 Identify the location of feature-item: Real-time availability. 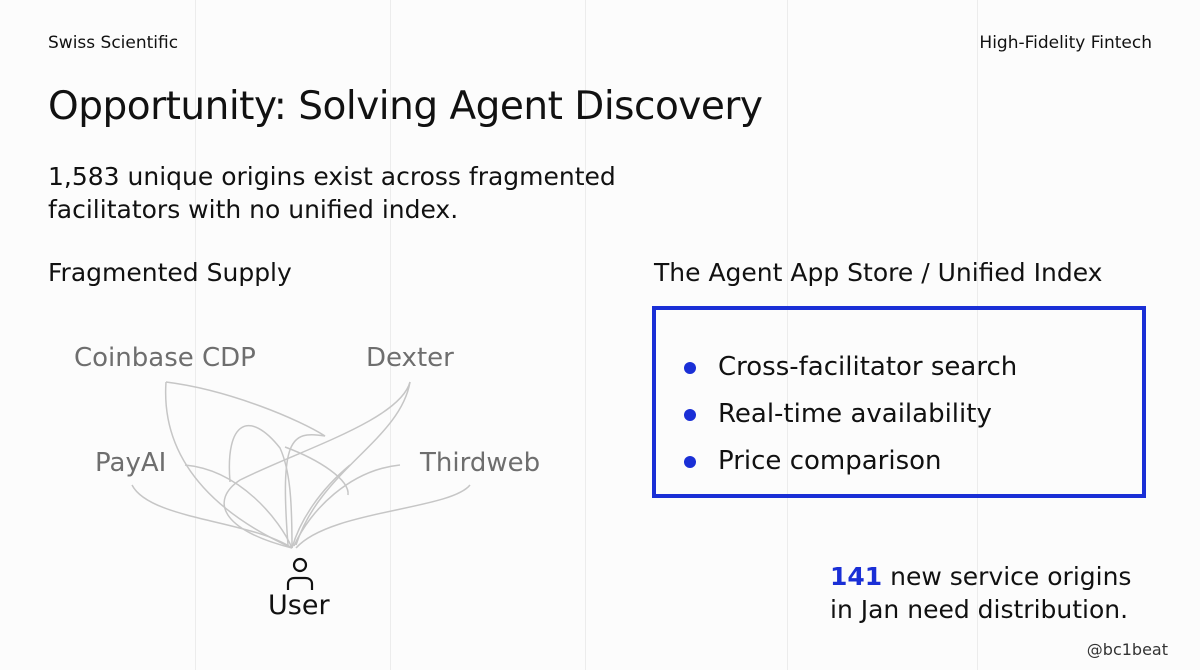
(850, 414).